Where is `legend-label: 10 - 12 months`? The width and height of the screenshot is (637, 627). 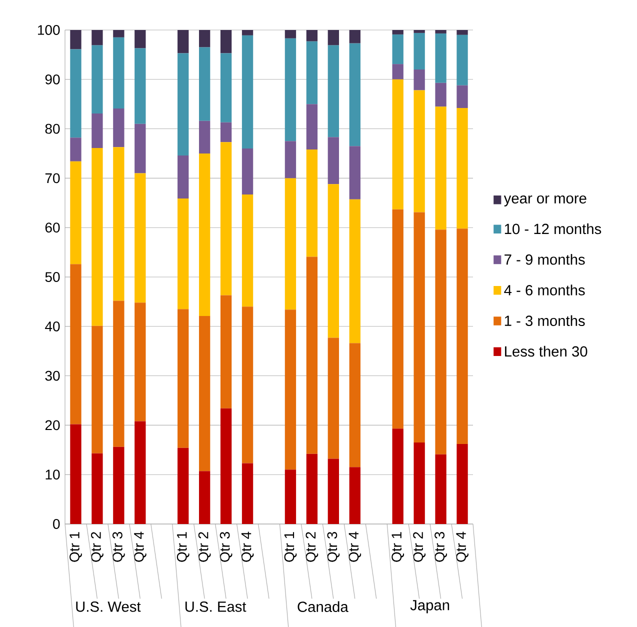
legend-label: 10 - 12 months is located at coordinates (553, 228).